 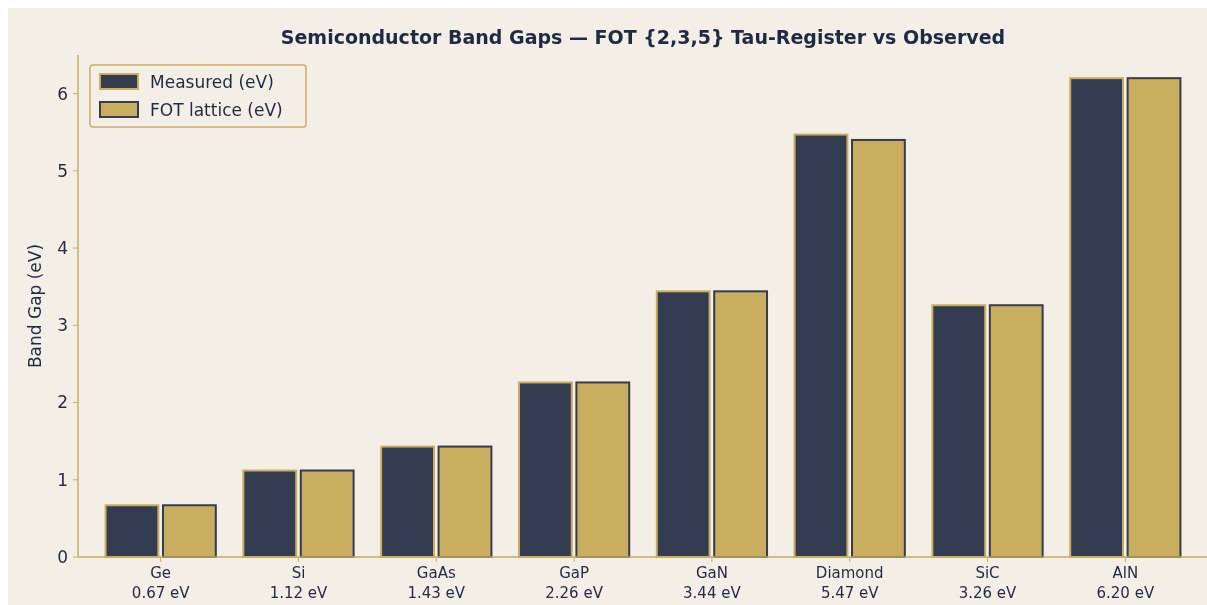 I want to click on x-tick-label: Si 1.12 eV, so click(x=299, y=583).